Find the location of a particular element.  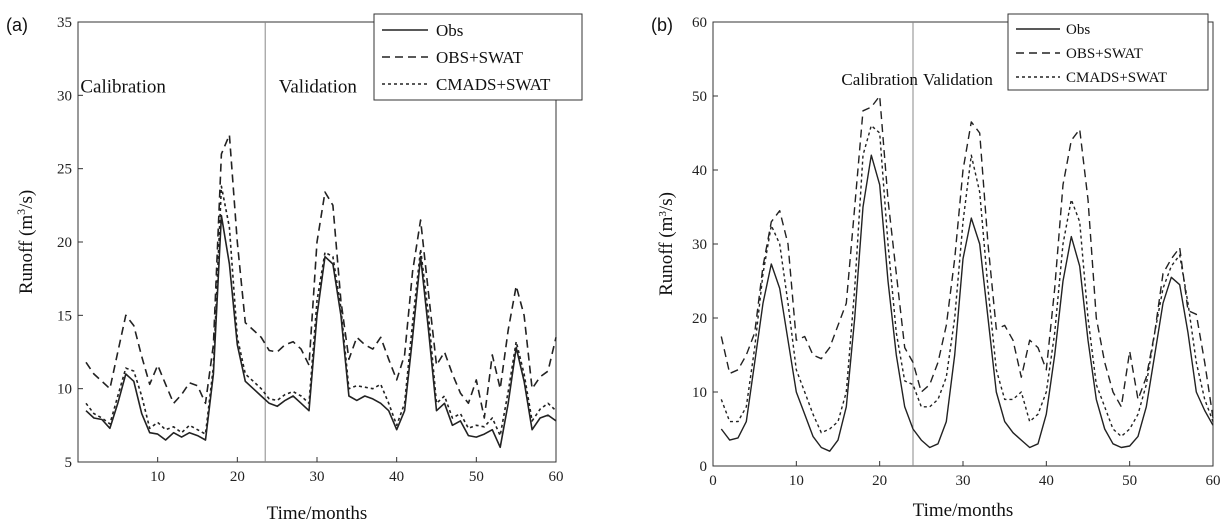

panel-b-legend-label-obs: Obs is located at coordinates (1078, 30).